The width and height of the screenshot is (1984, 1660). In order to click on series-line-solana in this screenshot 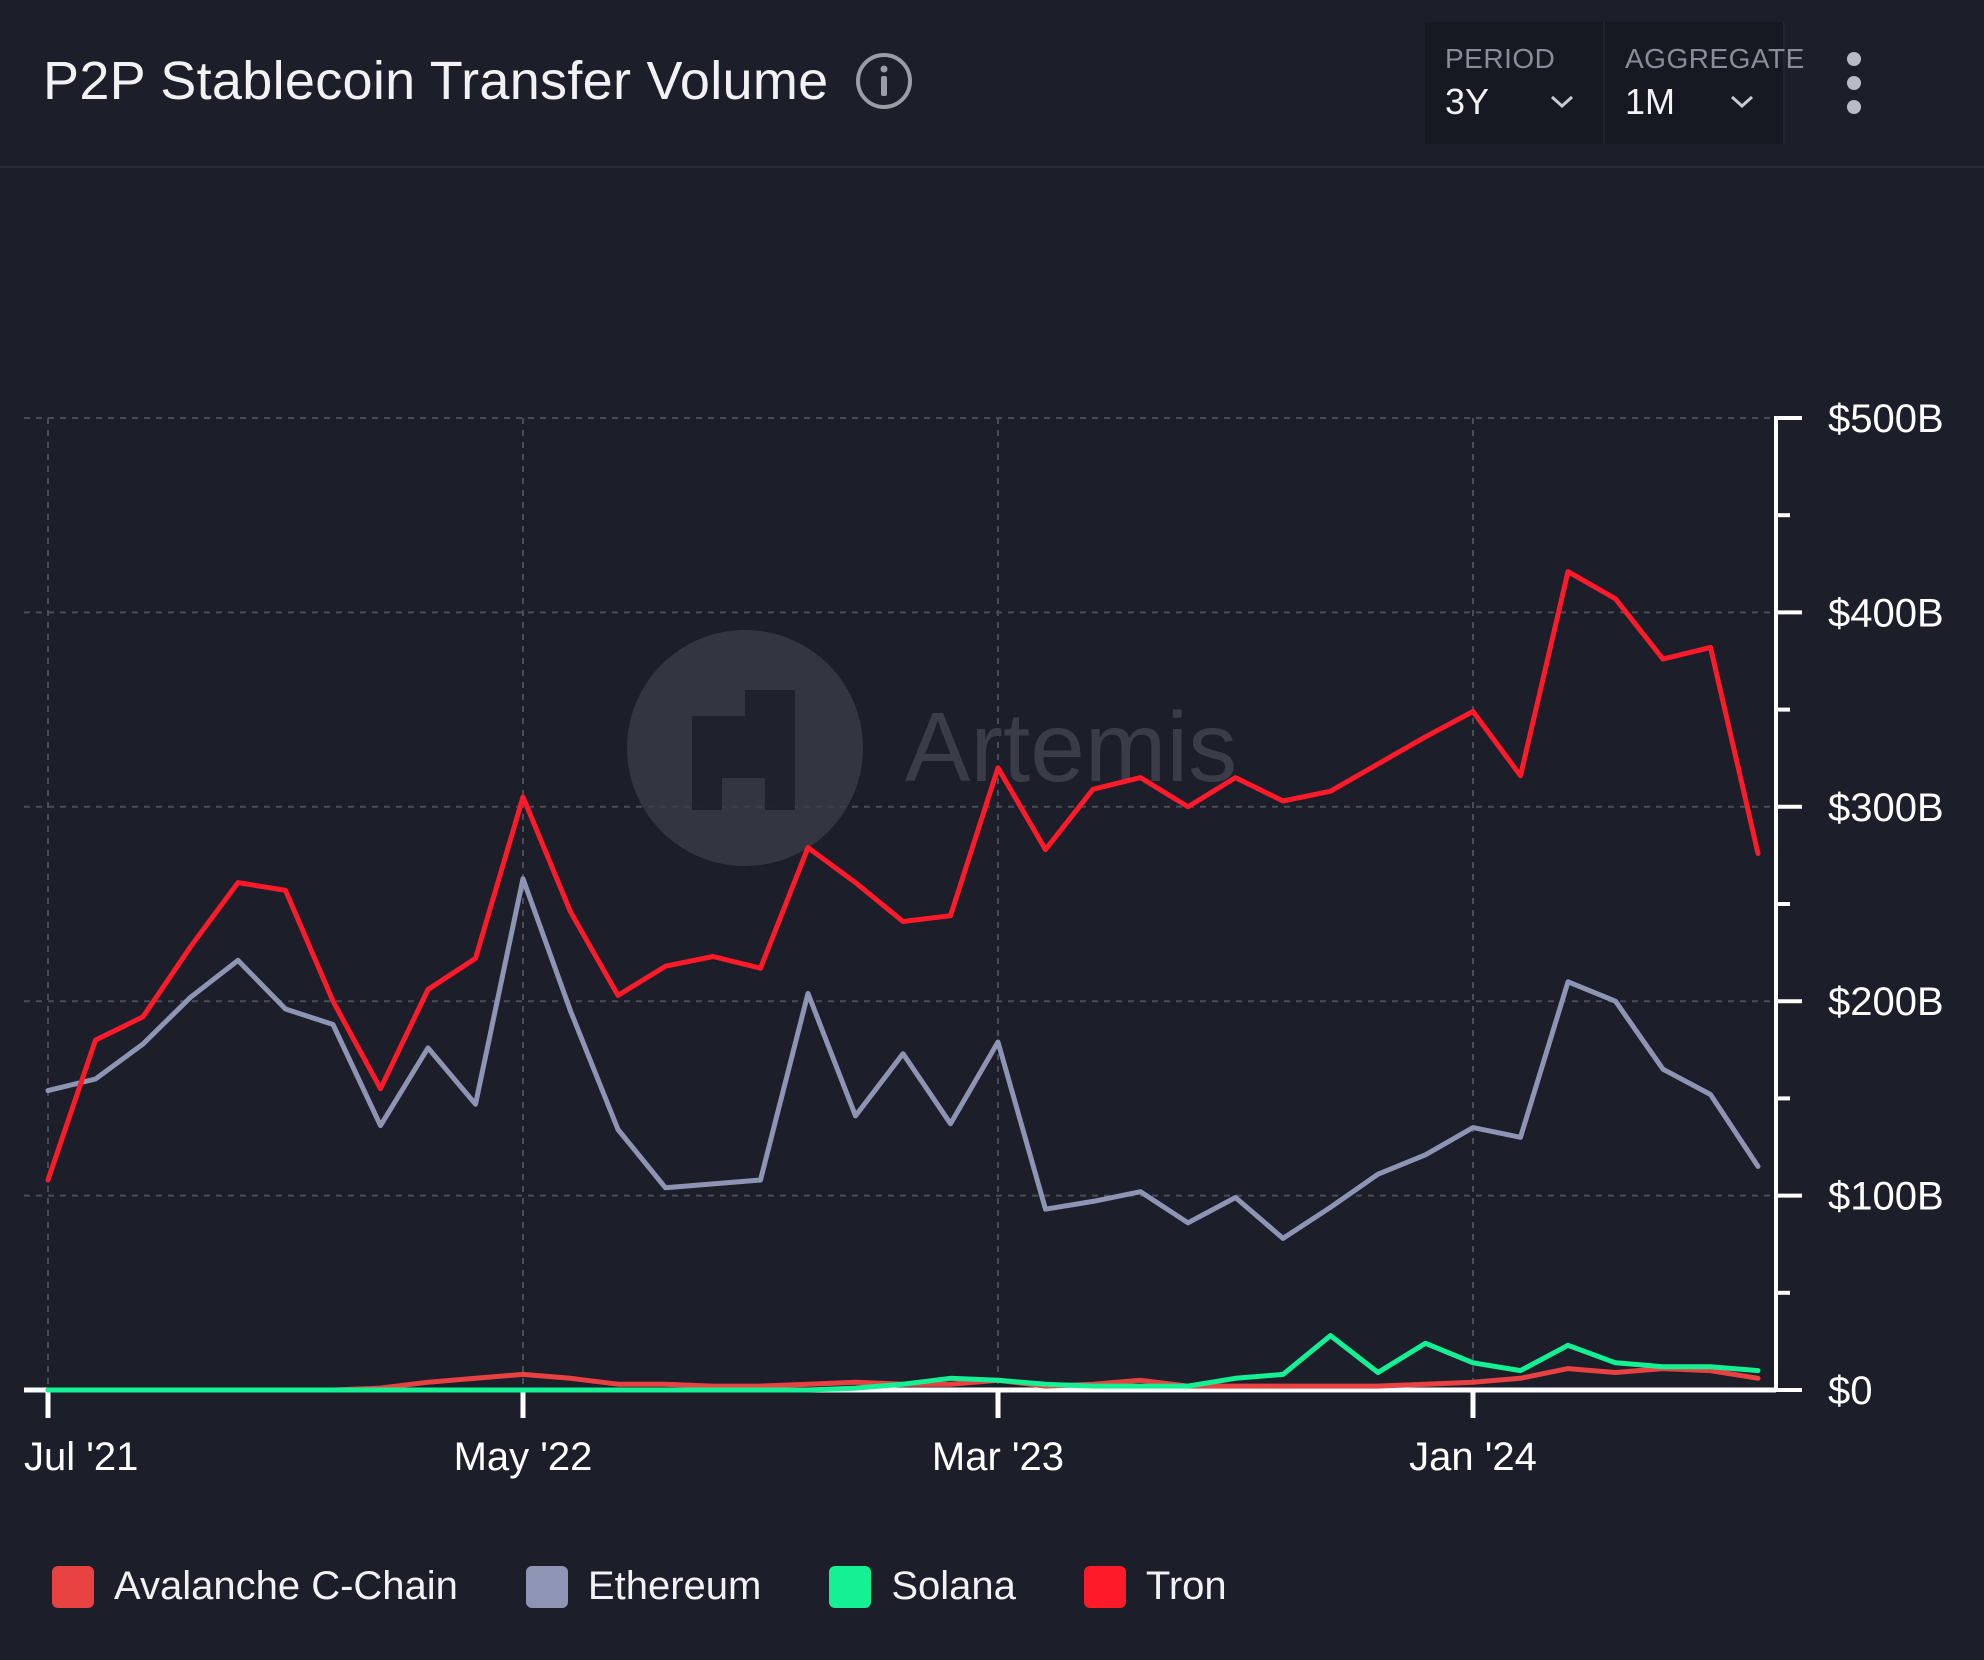, I will do `click(903, 1363)`.